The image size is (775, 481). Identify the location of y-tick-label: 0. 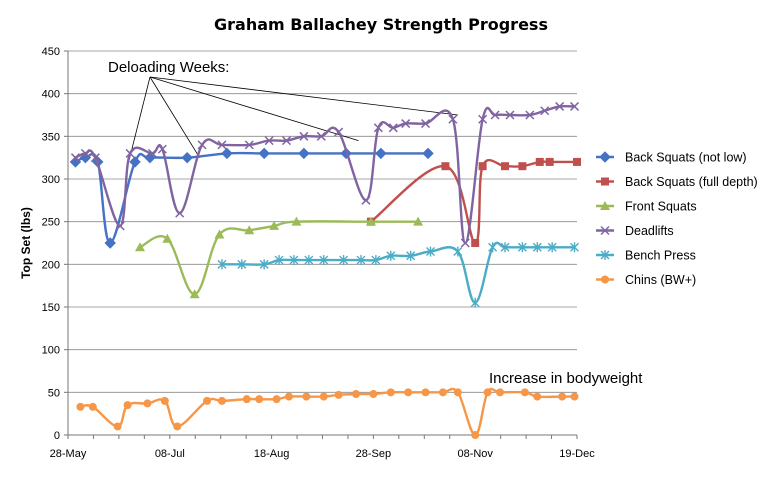
(57, 436).